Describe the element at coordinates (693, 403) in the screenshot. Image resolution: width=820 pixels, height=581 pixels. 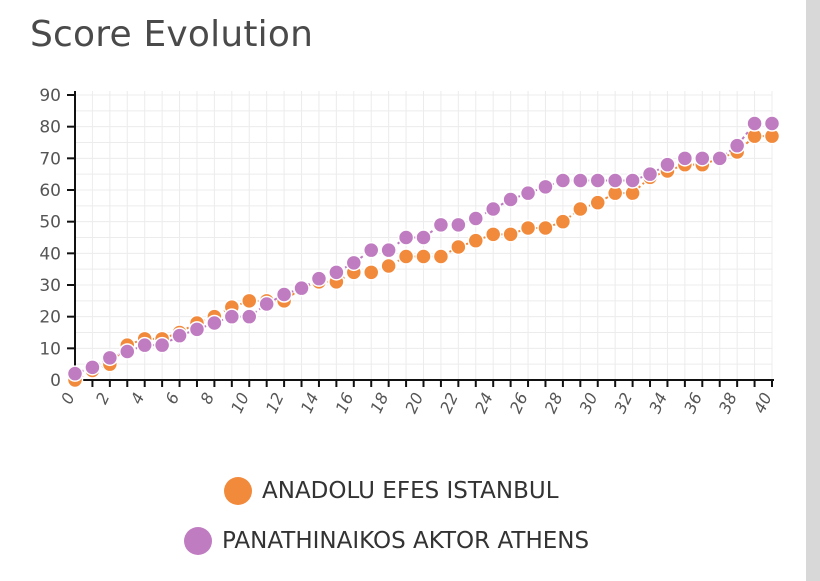
I see `x-tick-label: 36` at that location.